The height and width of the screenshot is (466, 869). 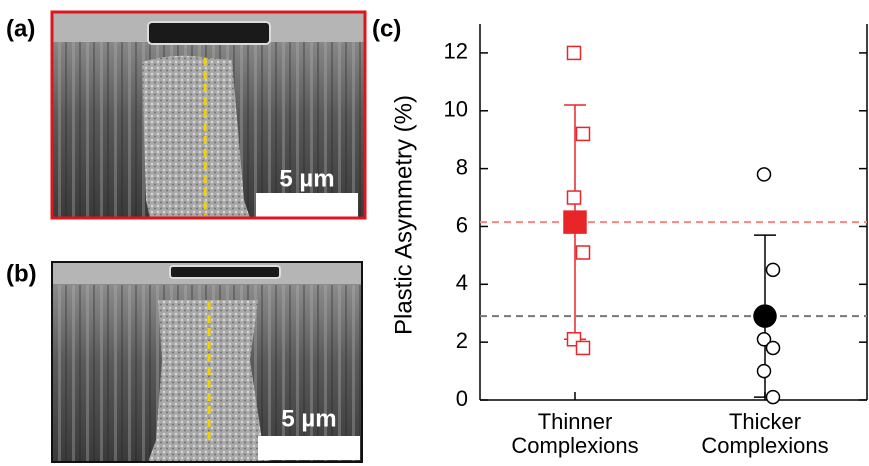 What do you see at coordinates (462, 282) in the screenshot?
I see `y-tick-label: 4` at bounding box center [462, 282].